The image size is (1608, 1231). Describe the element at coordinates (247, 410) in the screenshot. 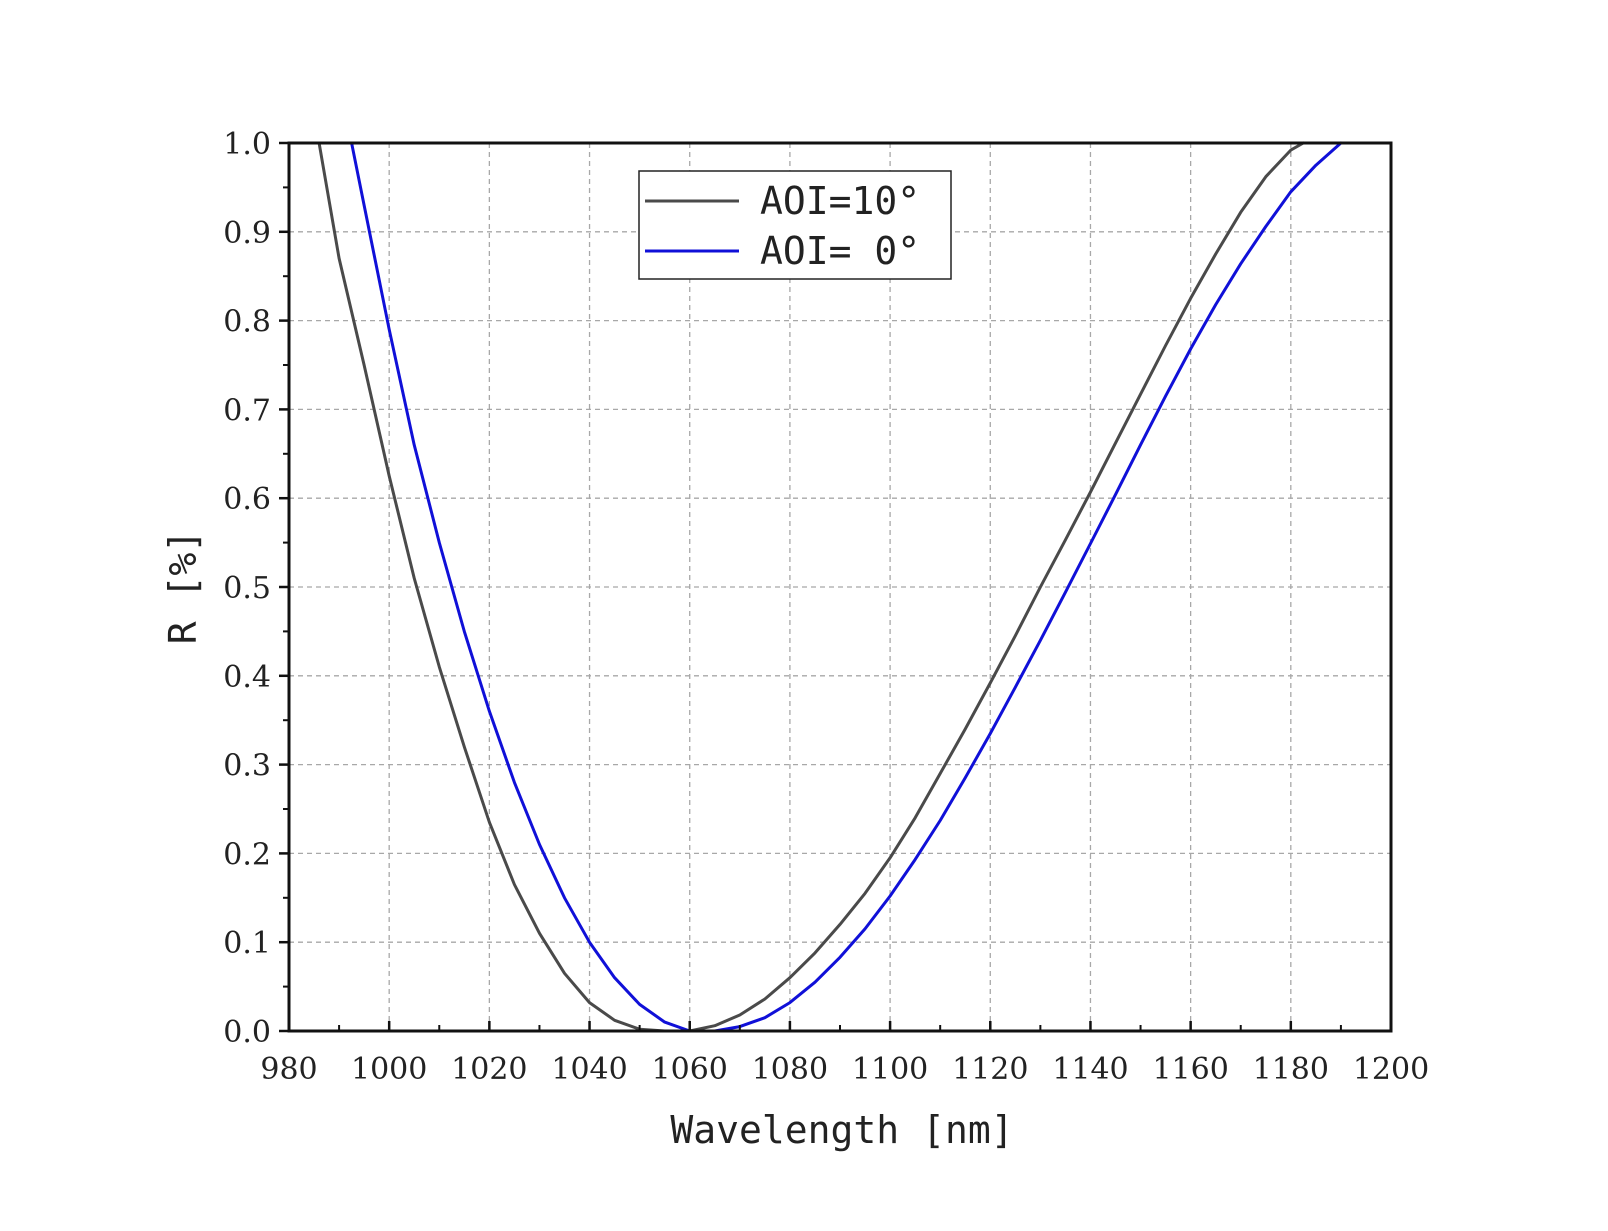

I see `y-tick-label: 0.7` at that location.